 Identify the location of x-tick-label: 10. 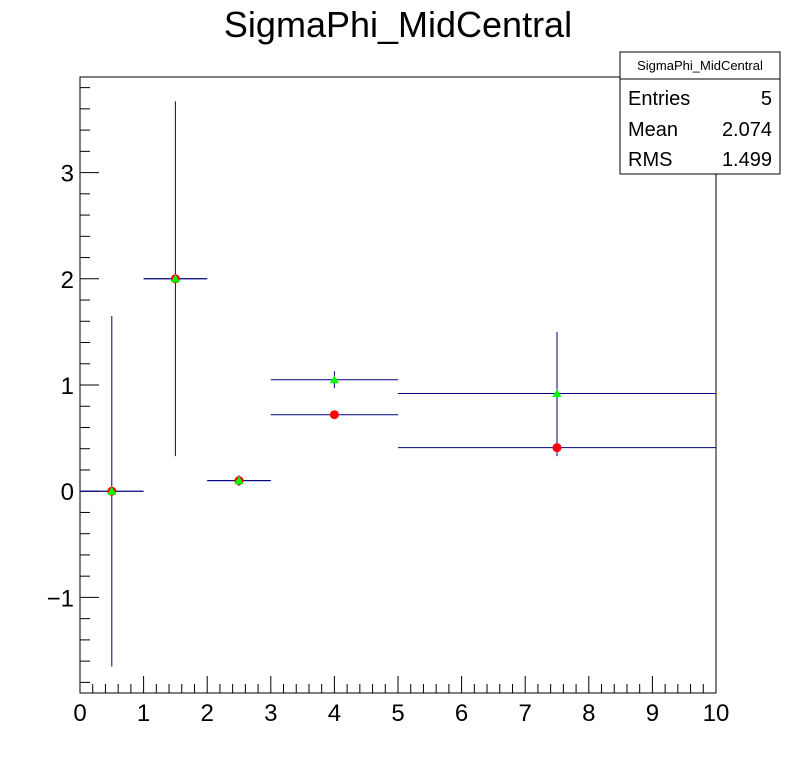
(716, 713).